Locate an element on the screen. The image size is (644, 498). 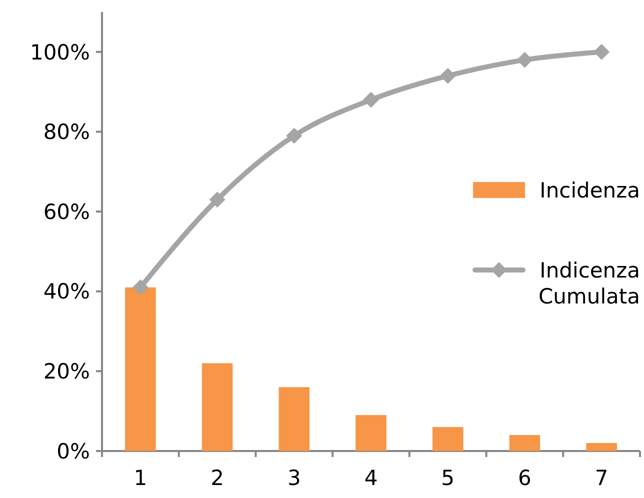
x-tick-label: 7 is located at coordinates (601, 478).